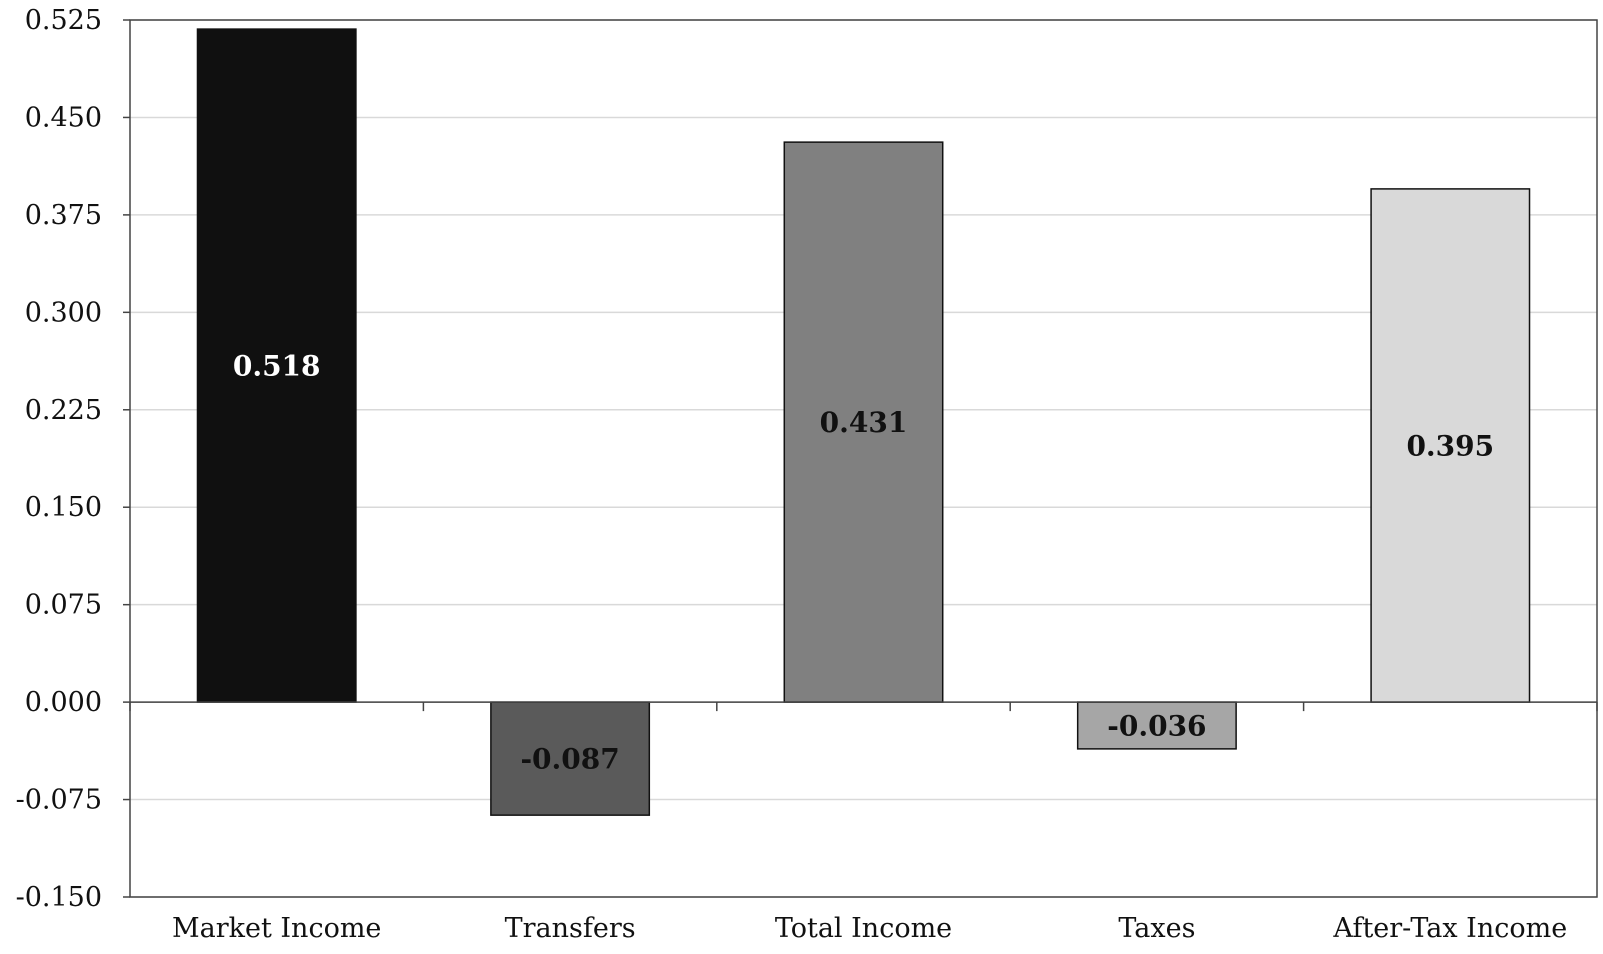  I want to click on y-tick-label: -0.075, so click(59, 800).